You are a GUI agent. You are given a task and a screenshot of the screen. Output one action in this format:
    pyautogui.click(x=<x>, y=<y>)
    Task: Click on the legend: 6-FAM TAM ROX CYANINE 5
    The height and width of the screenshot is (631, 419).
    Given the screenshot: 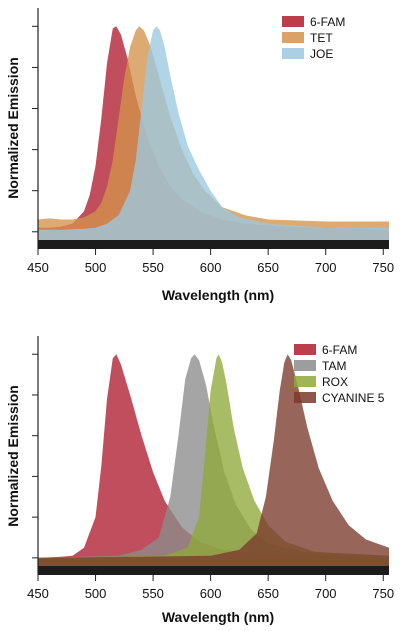 What is the action you would take?
    pyautogui.click(x=339, y=374)
    